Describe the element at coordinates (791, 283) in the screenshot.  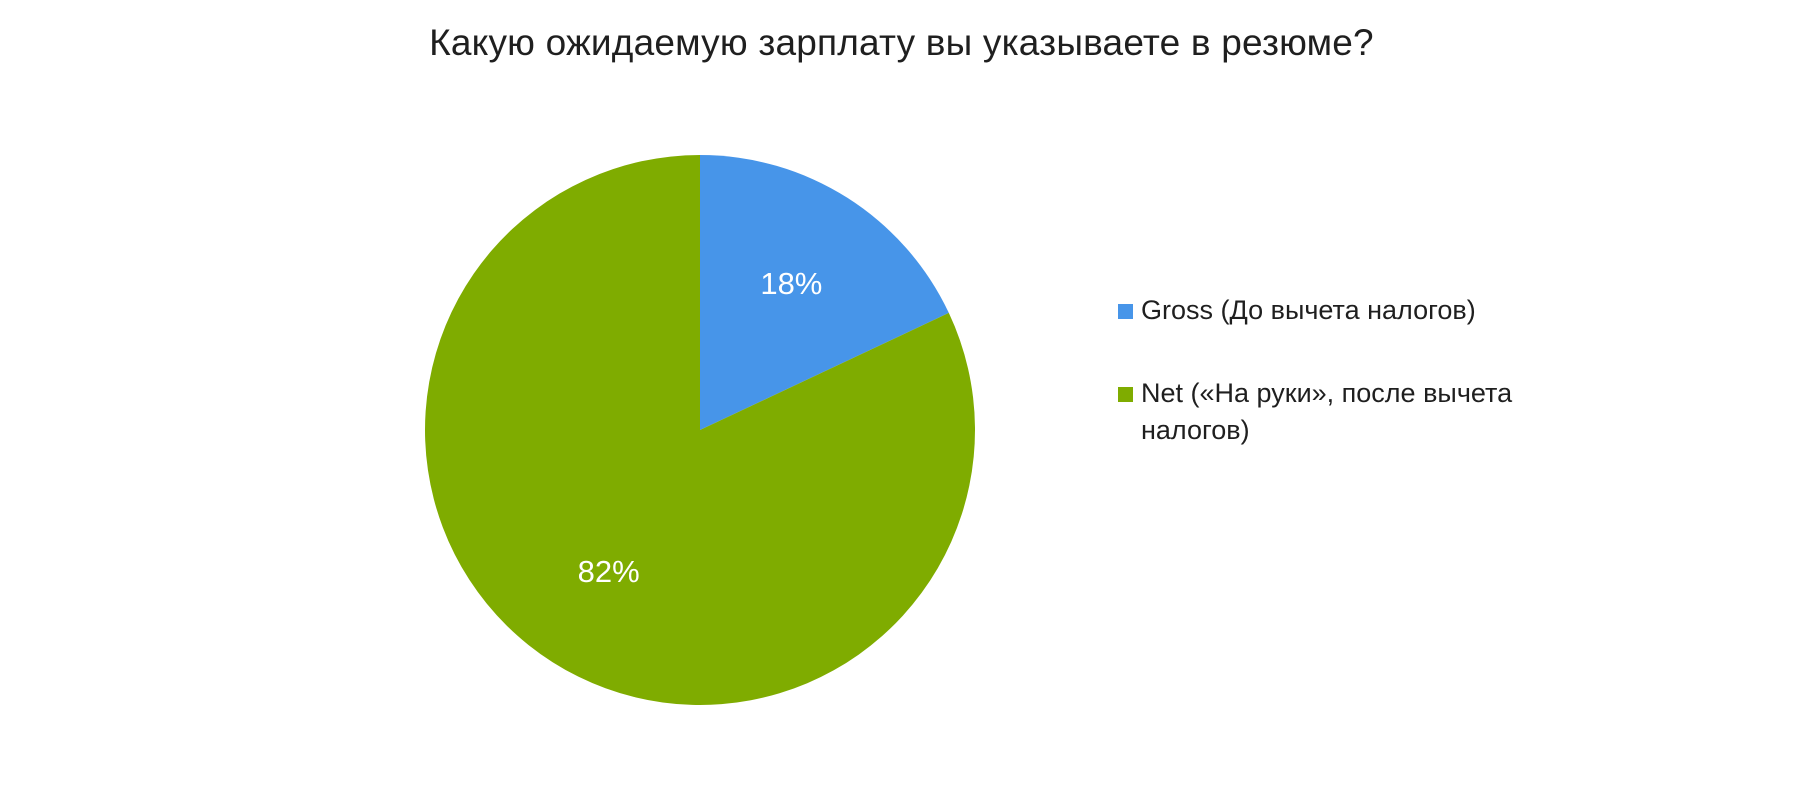
I see `data-label-gross: 18%` at that location.